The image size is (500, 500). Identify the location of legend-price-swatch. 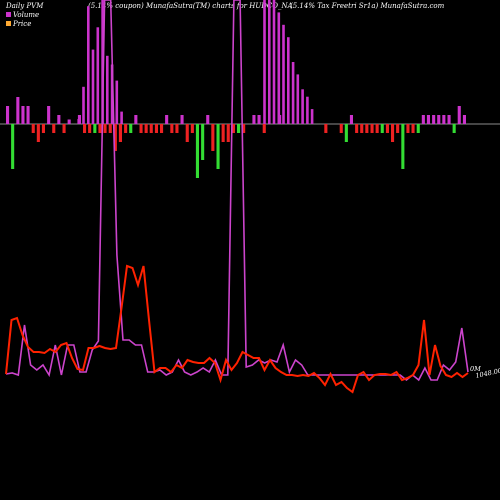
(8, 23).